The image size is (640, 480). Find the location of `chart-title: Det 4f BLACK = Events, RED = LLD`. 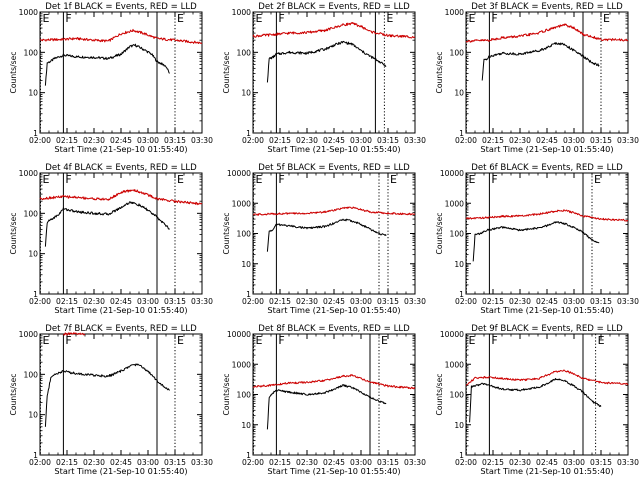

chart-title: Det 4f BLACK = Events, RED = LLD is located at coordinates (121, 168).